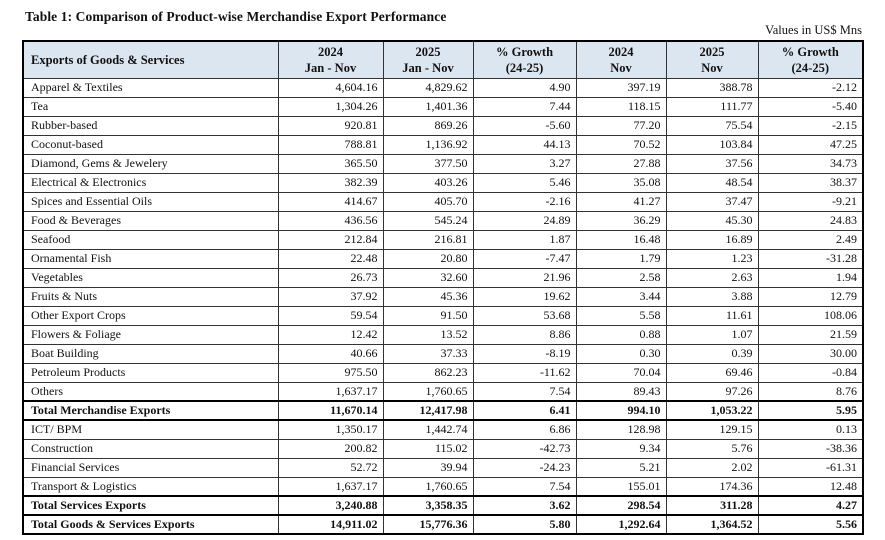 The image size is (885, 540). What do you see at coordinates (150, 467) in the screenshot?
I see `row-label: Financial Services` at bounding box center [150, 467].